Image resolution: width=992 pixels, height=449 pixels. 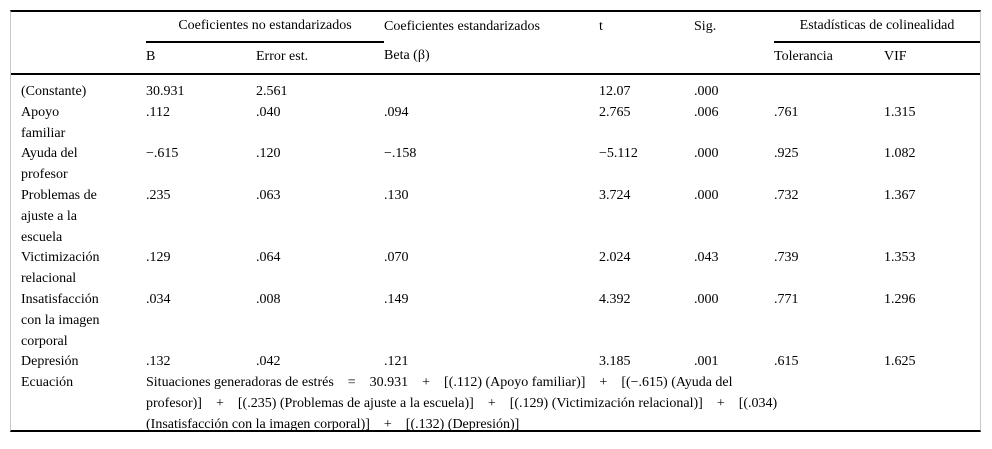 I want to click on cell-t: 3.724, so click(x=615, y=195).